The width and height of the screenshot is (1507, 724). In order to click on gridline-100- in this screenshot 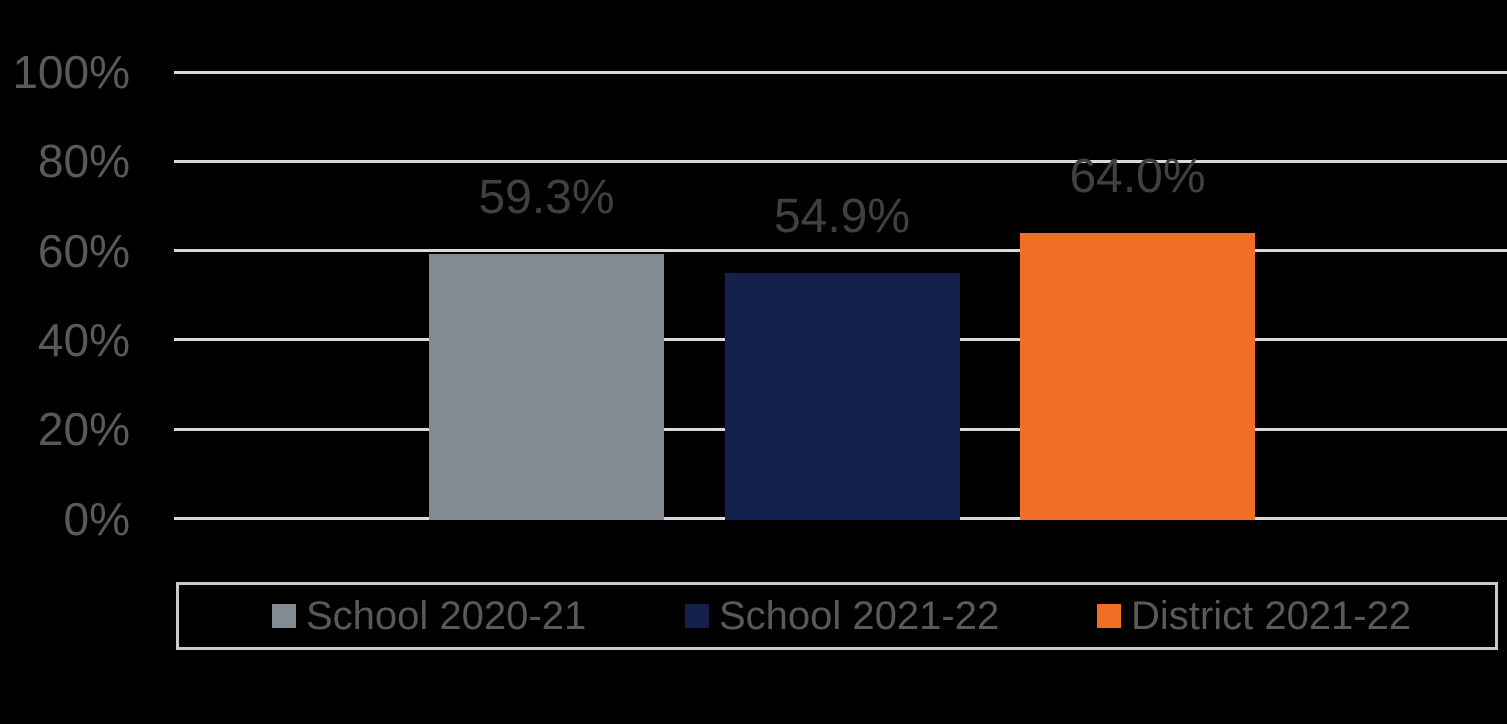, I will do `click(840, 72)`.